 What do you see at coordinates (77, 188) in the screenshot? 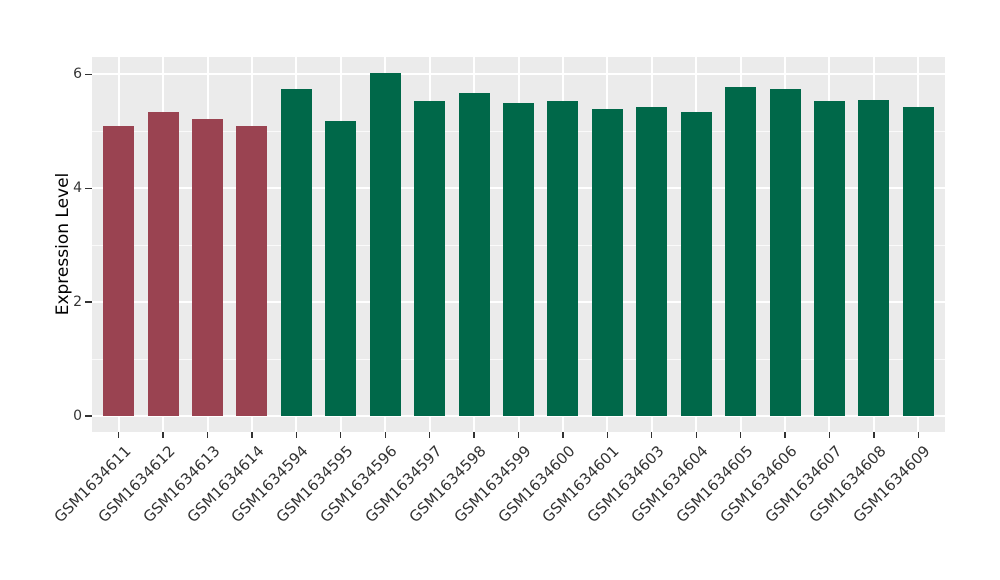
I see `y-tick-label: 4` at bounding box center [77, 188].